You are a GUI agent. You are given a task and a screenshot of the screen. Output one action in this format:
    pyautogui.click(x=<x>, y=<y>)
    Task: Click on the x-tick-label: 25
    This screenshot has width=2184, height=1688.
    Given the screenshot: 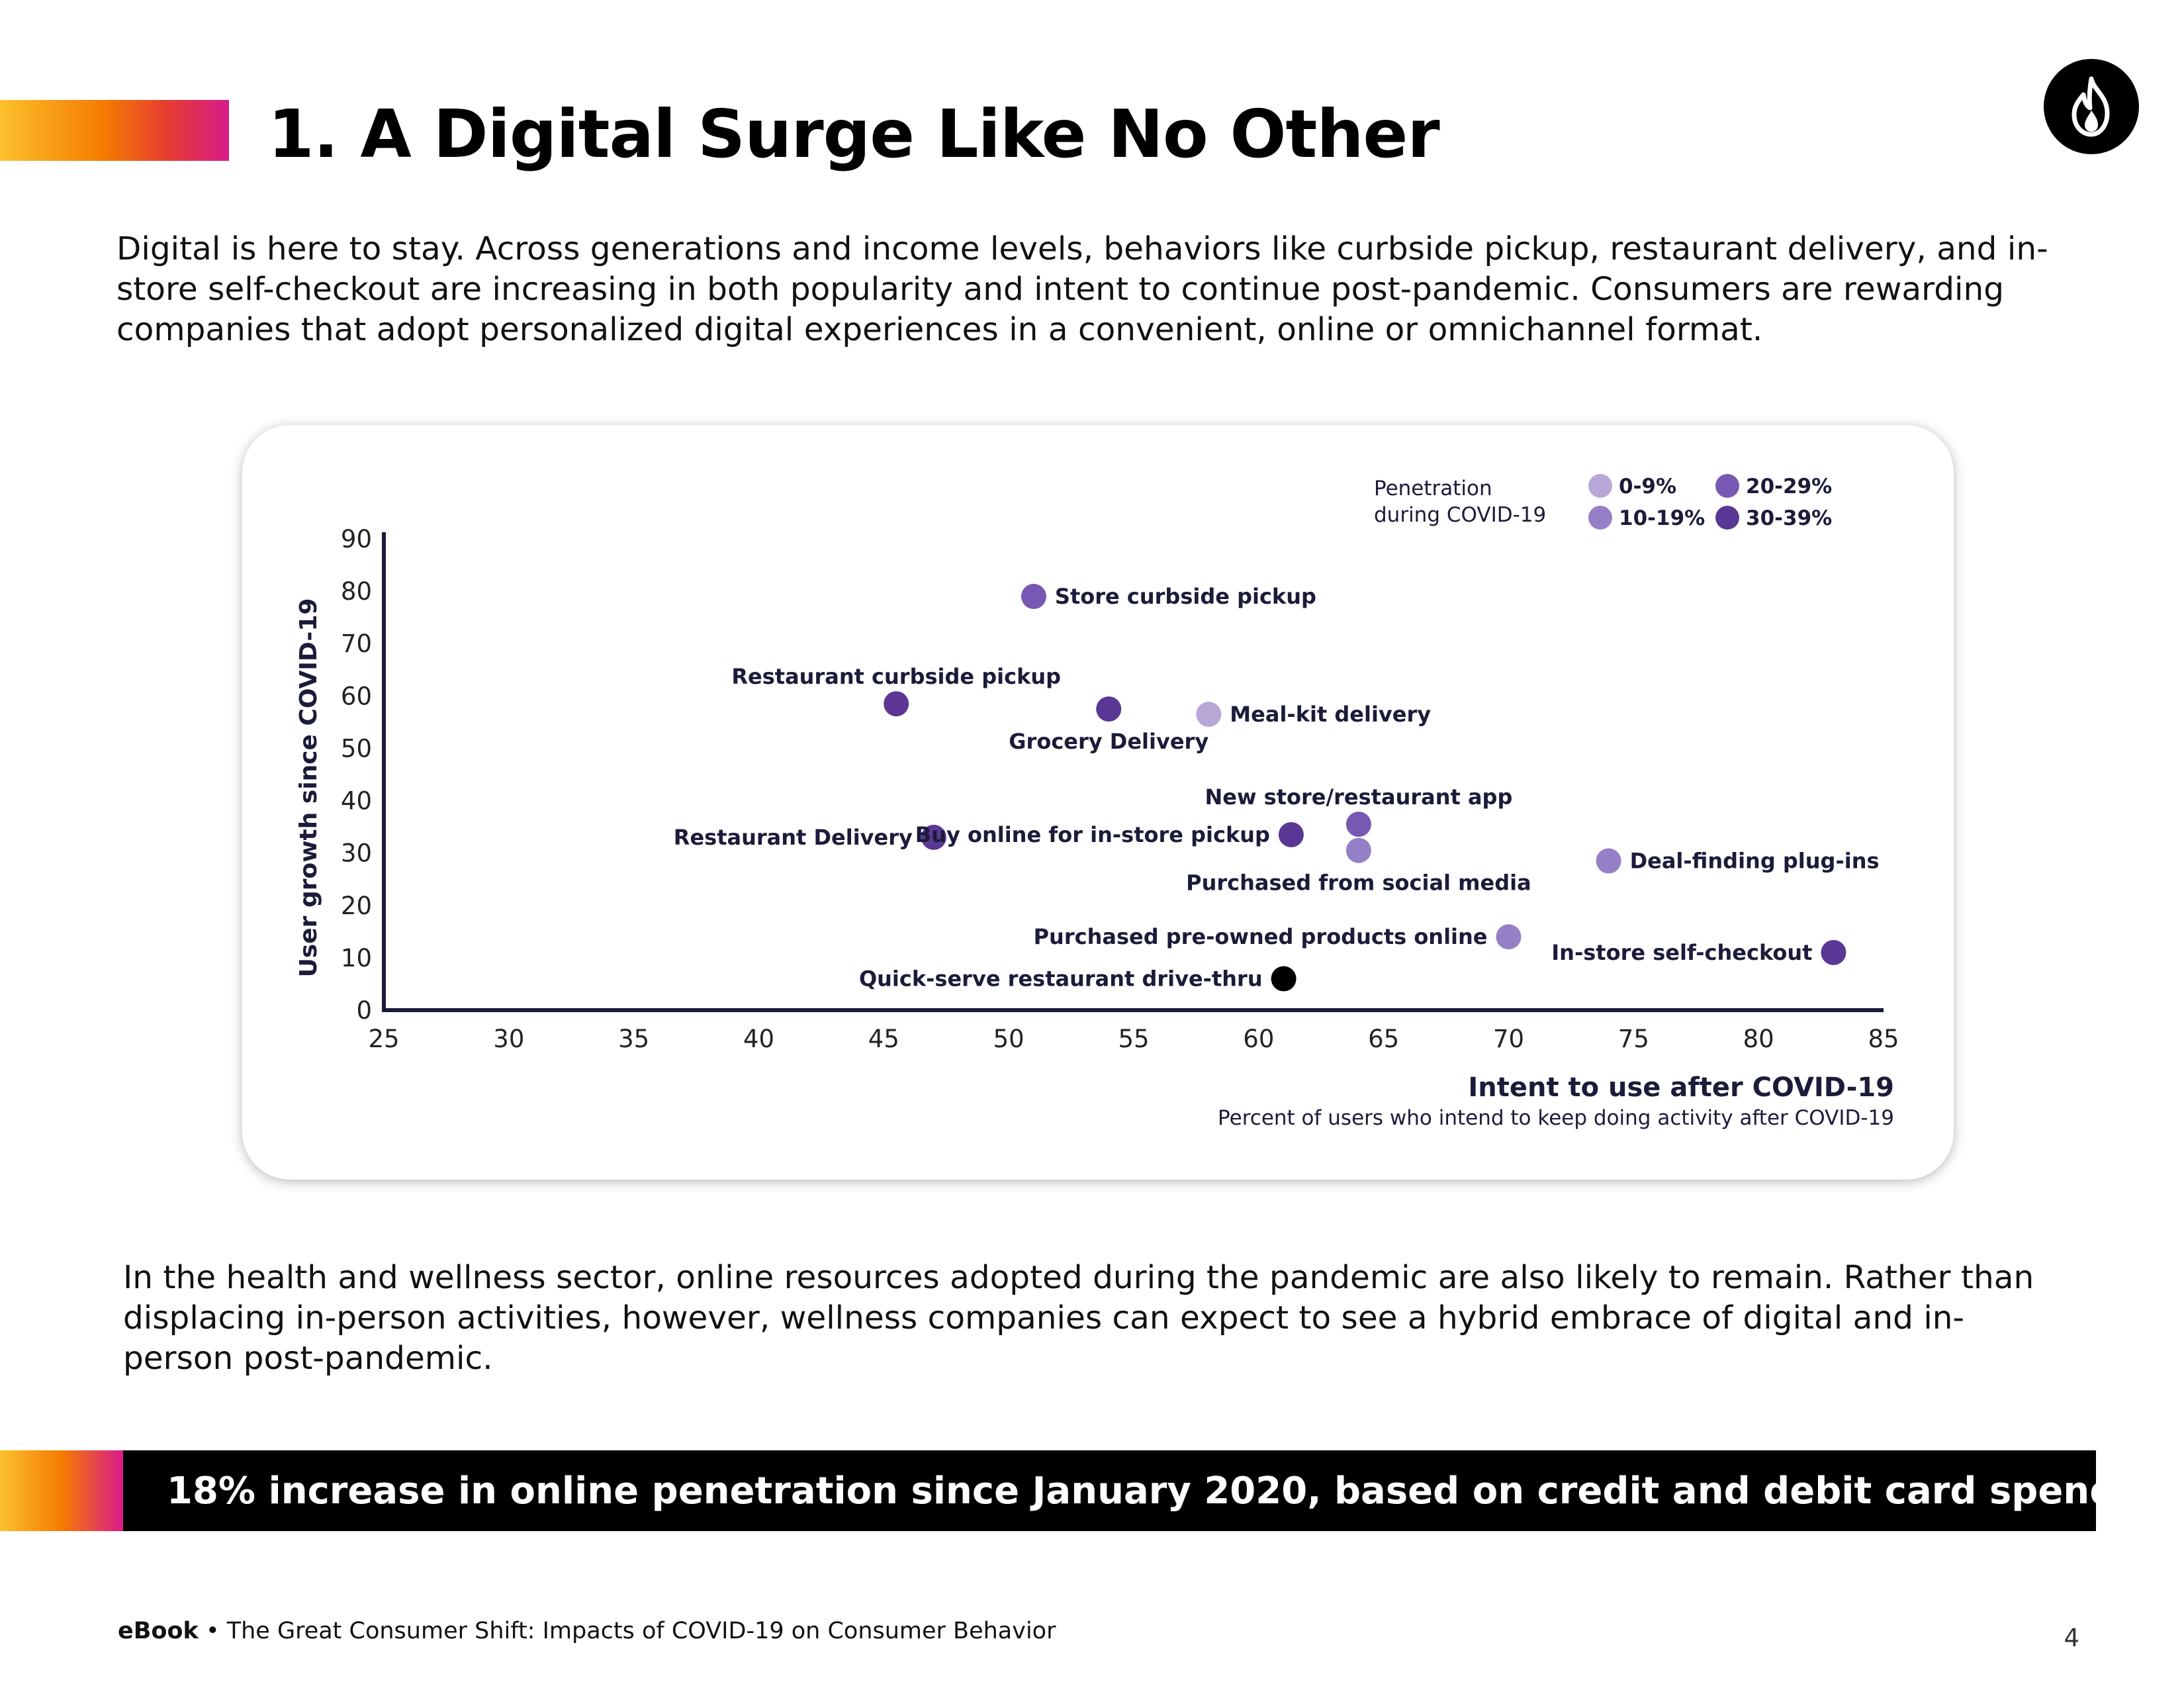 What is the action you would take?
    pyautogui.click(x=383, y=1039)
    